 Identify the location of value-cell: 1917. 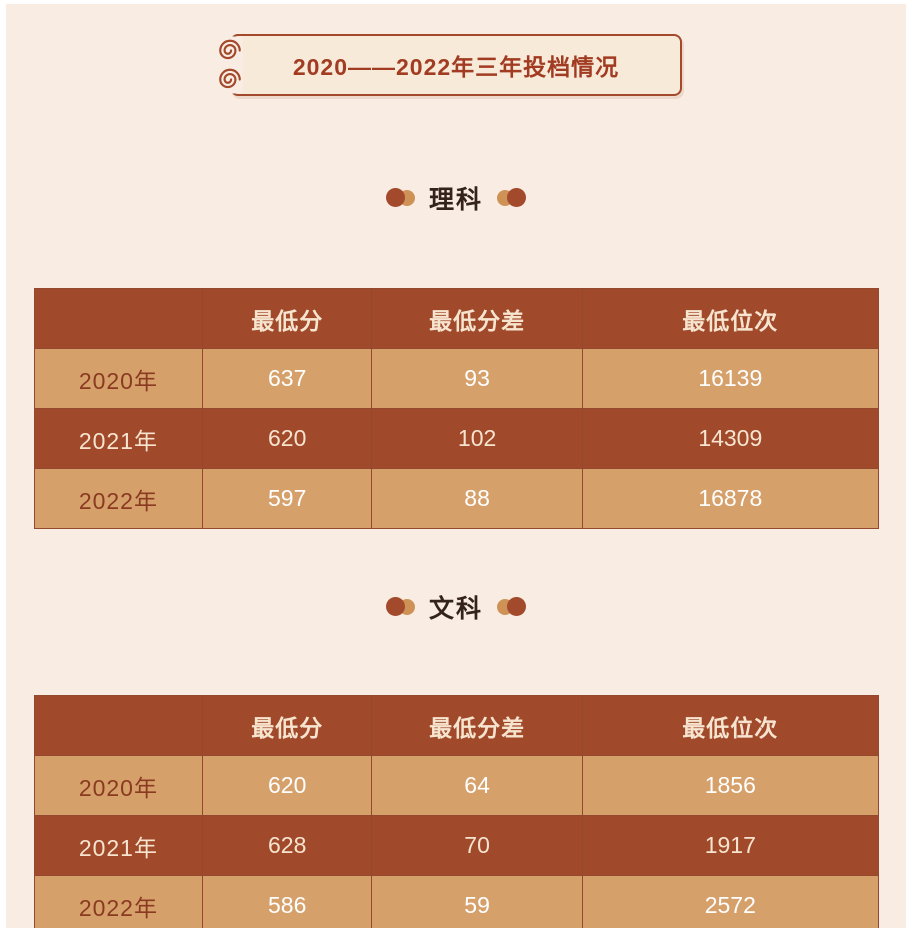
(730, 845).